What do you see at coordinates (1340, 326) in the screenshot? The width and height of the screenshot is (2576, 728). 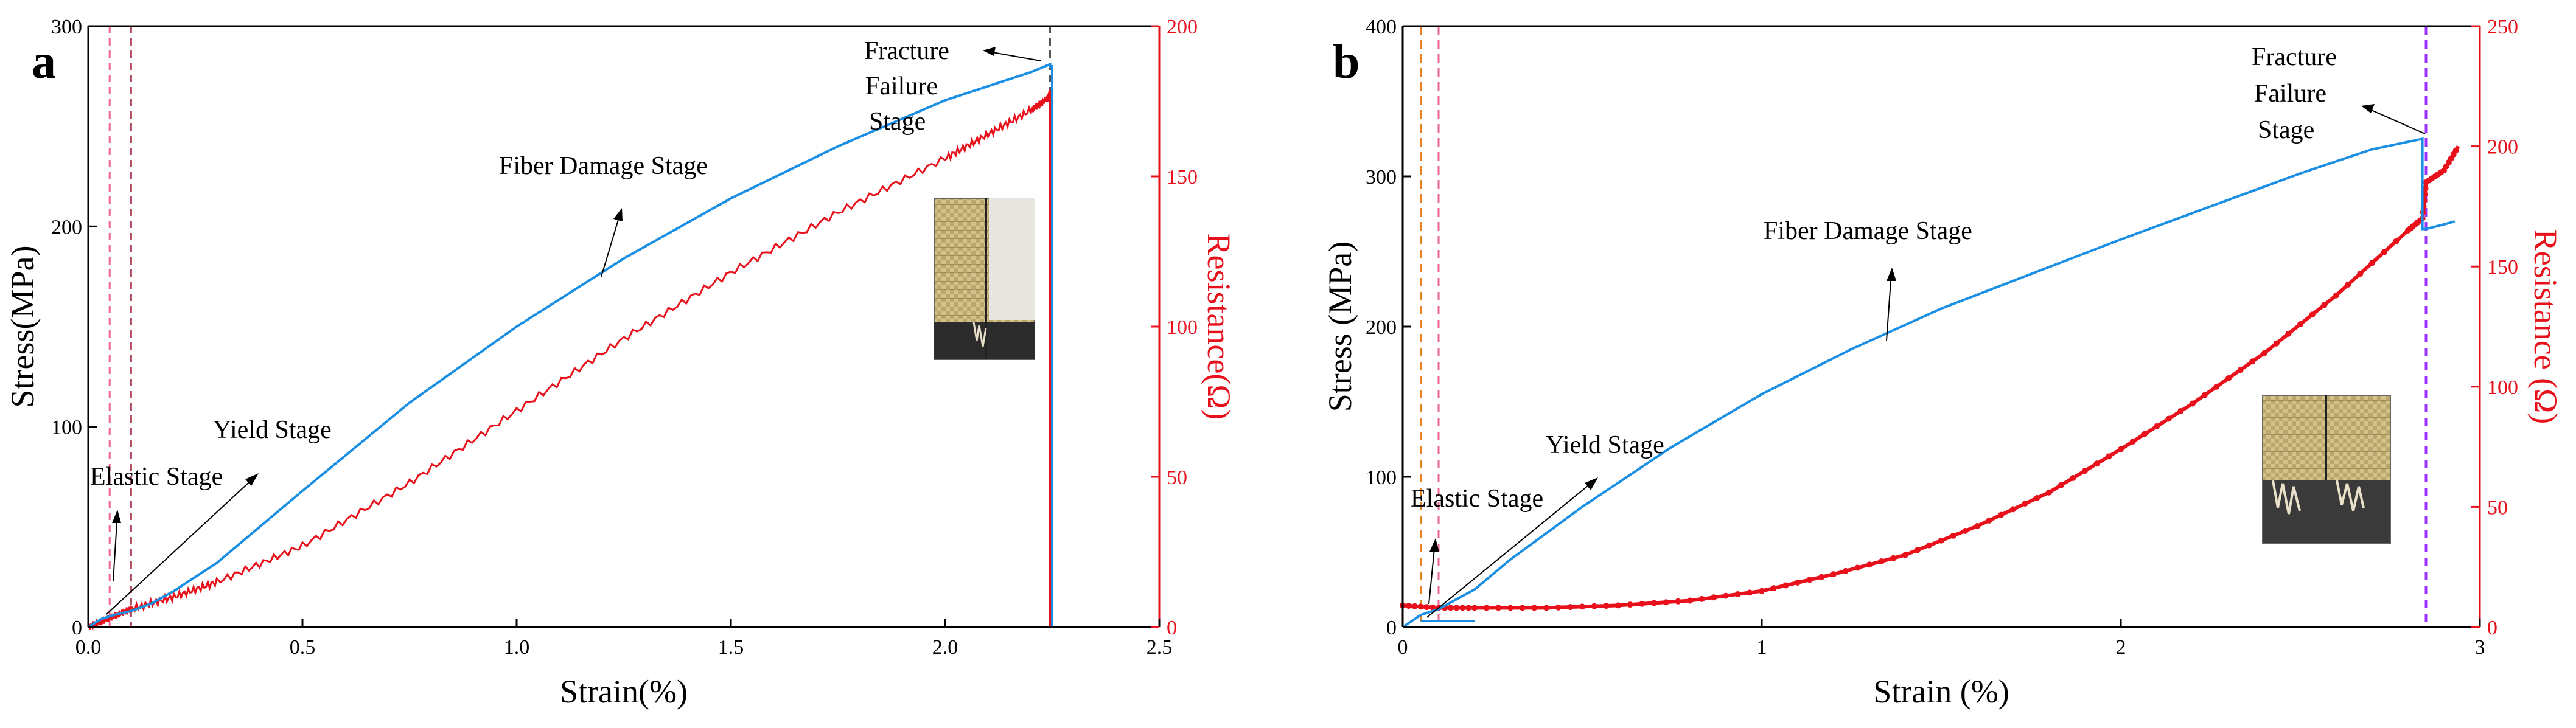 I see `y-axis-left-title: Stress (MPa)` at bounding box center [1340, 326].